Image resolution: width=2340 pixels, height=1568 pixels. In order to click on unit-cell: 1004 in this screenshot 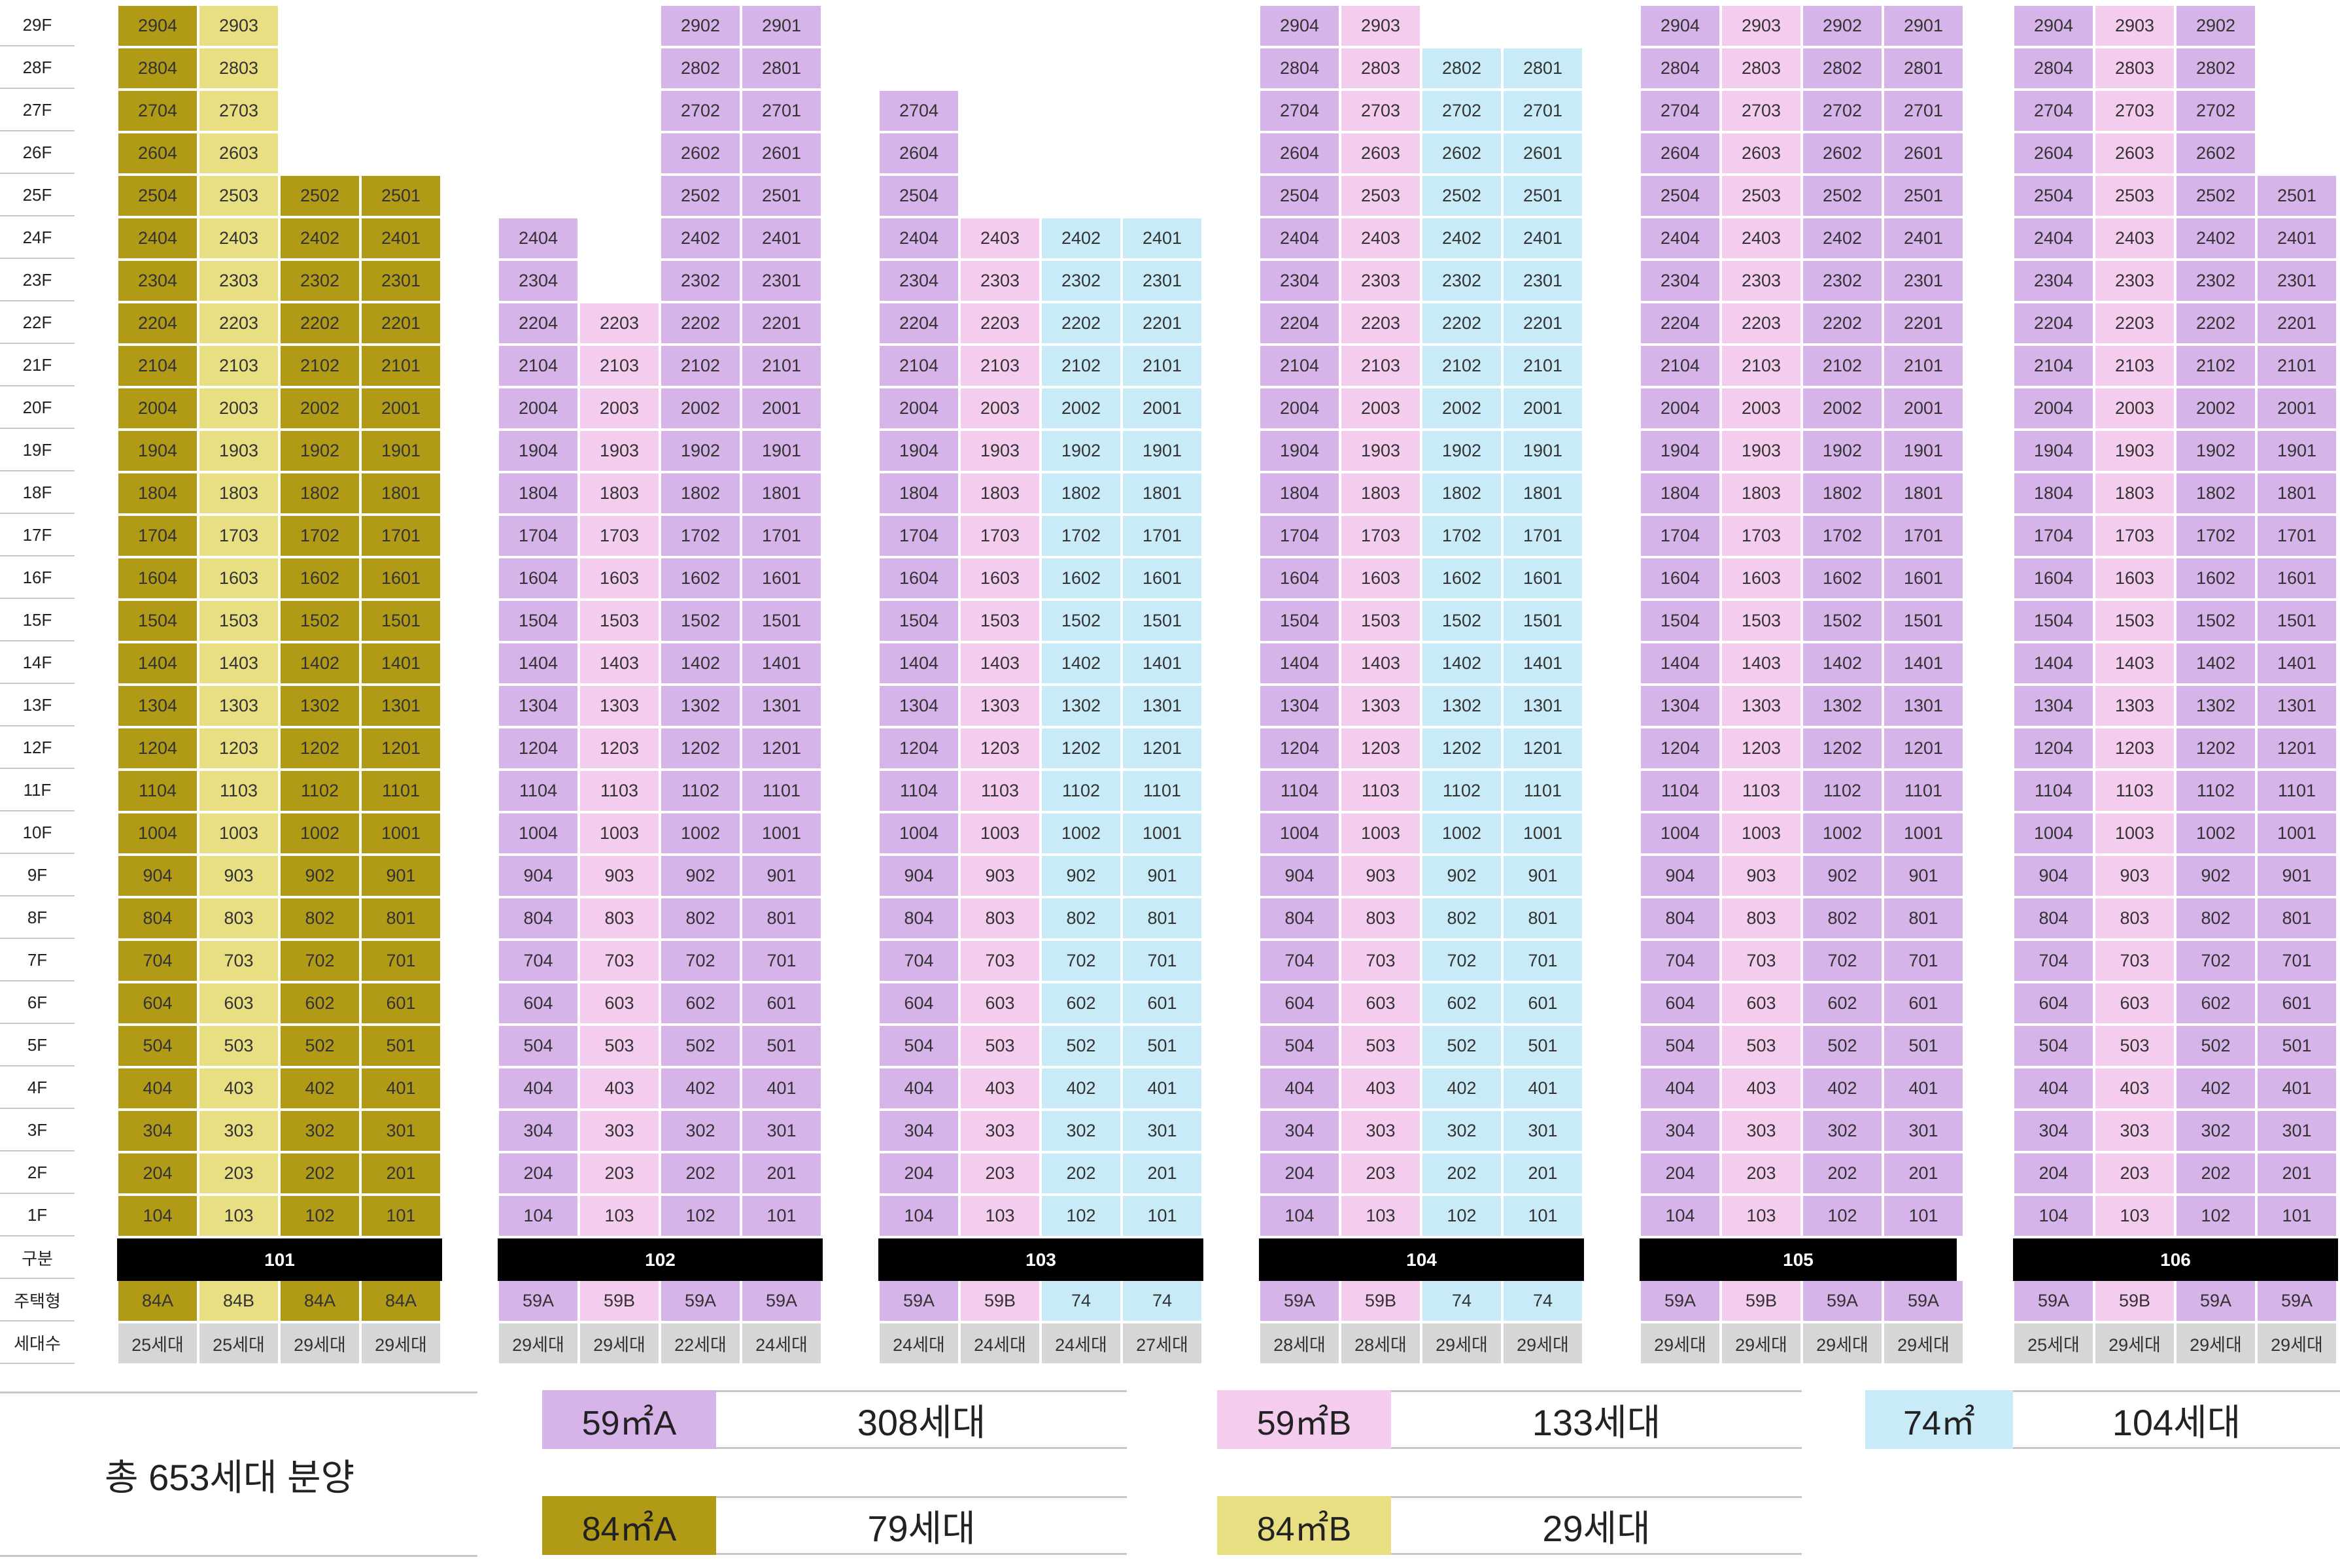, I will do `click(1299, 833)`.